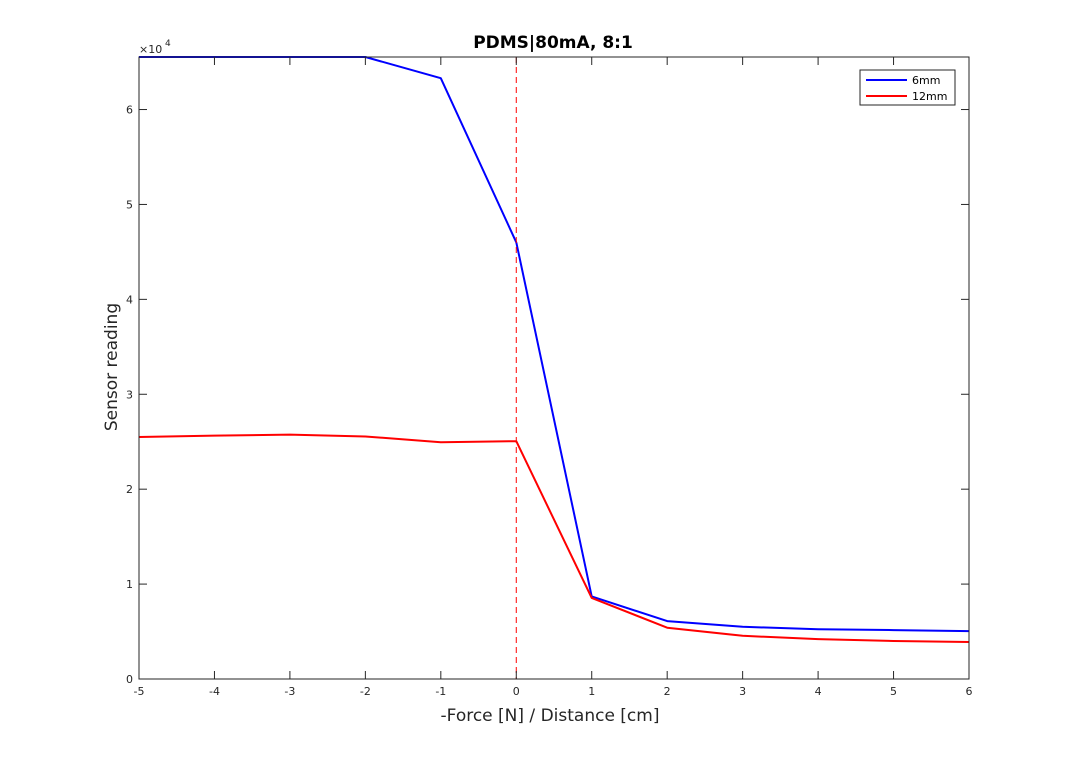 The width and height of the screenshot is (1071, 763). Describe the element at coordinates (139, 691) in the screenshot. I see `x-tick-label: -5` at that location.